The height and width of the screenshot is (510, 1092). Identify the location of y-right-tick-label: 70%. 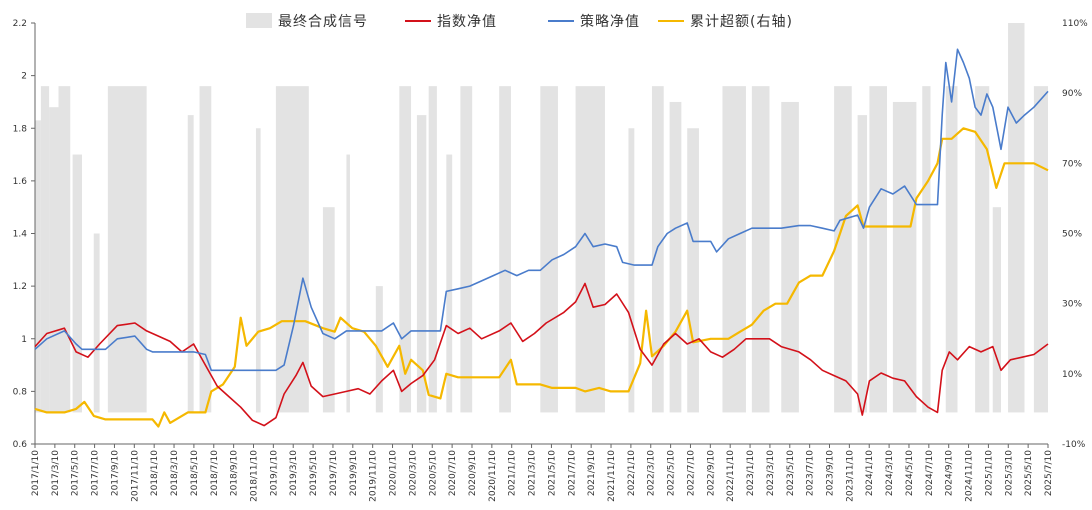
(1072, 164).